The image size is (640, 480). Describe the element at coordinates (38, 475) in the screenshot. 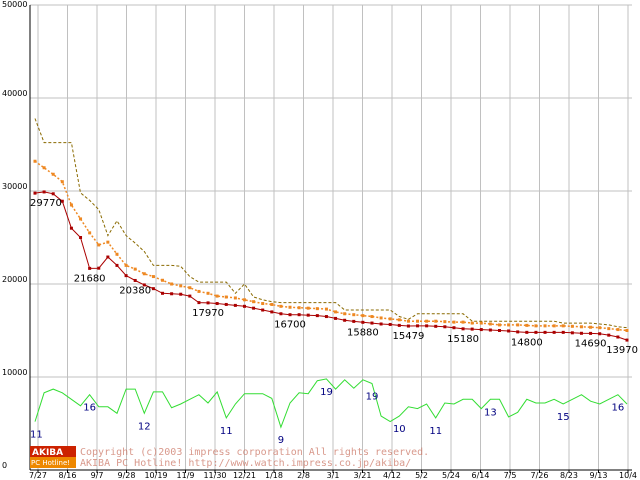

I see `x-tick-label: 7/27` at that location.